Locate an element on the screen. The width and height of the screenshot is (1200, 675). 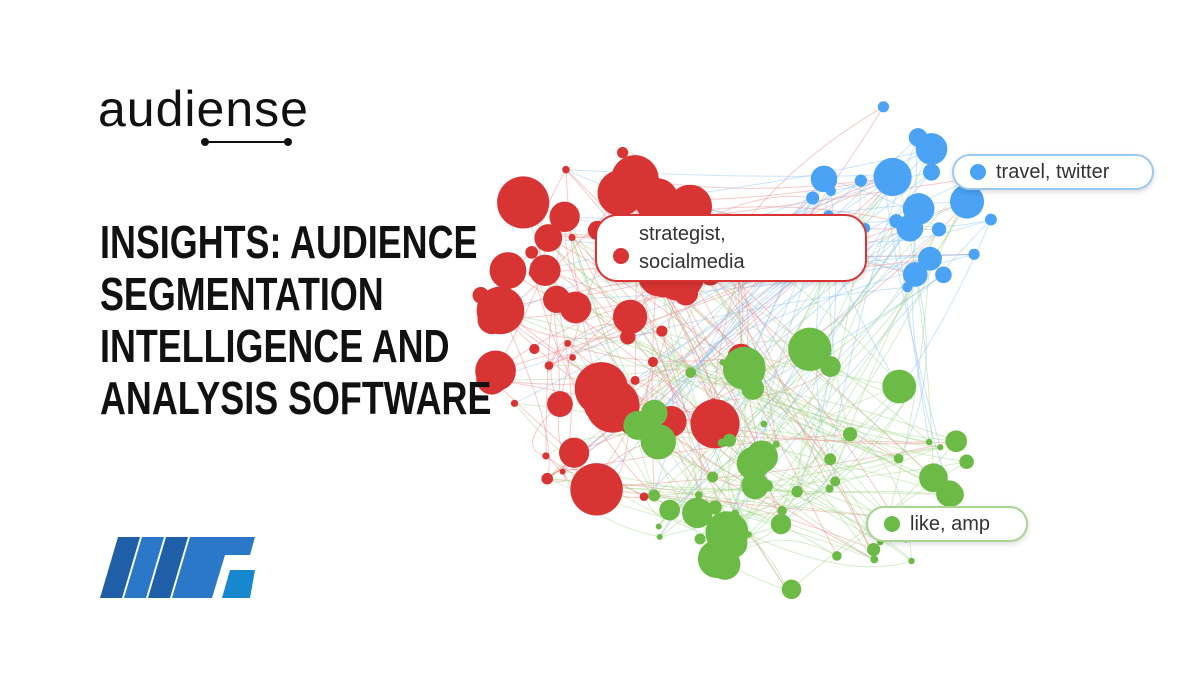
cluster-label: like, amp is located at coordinates (947, 524).